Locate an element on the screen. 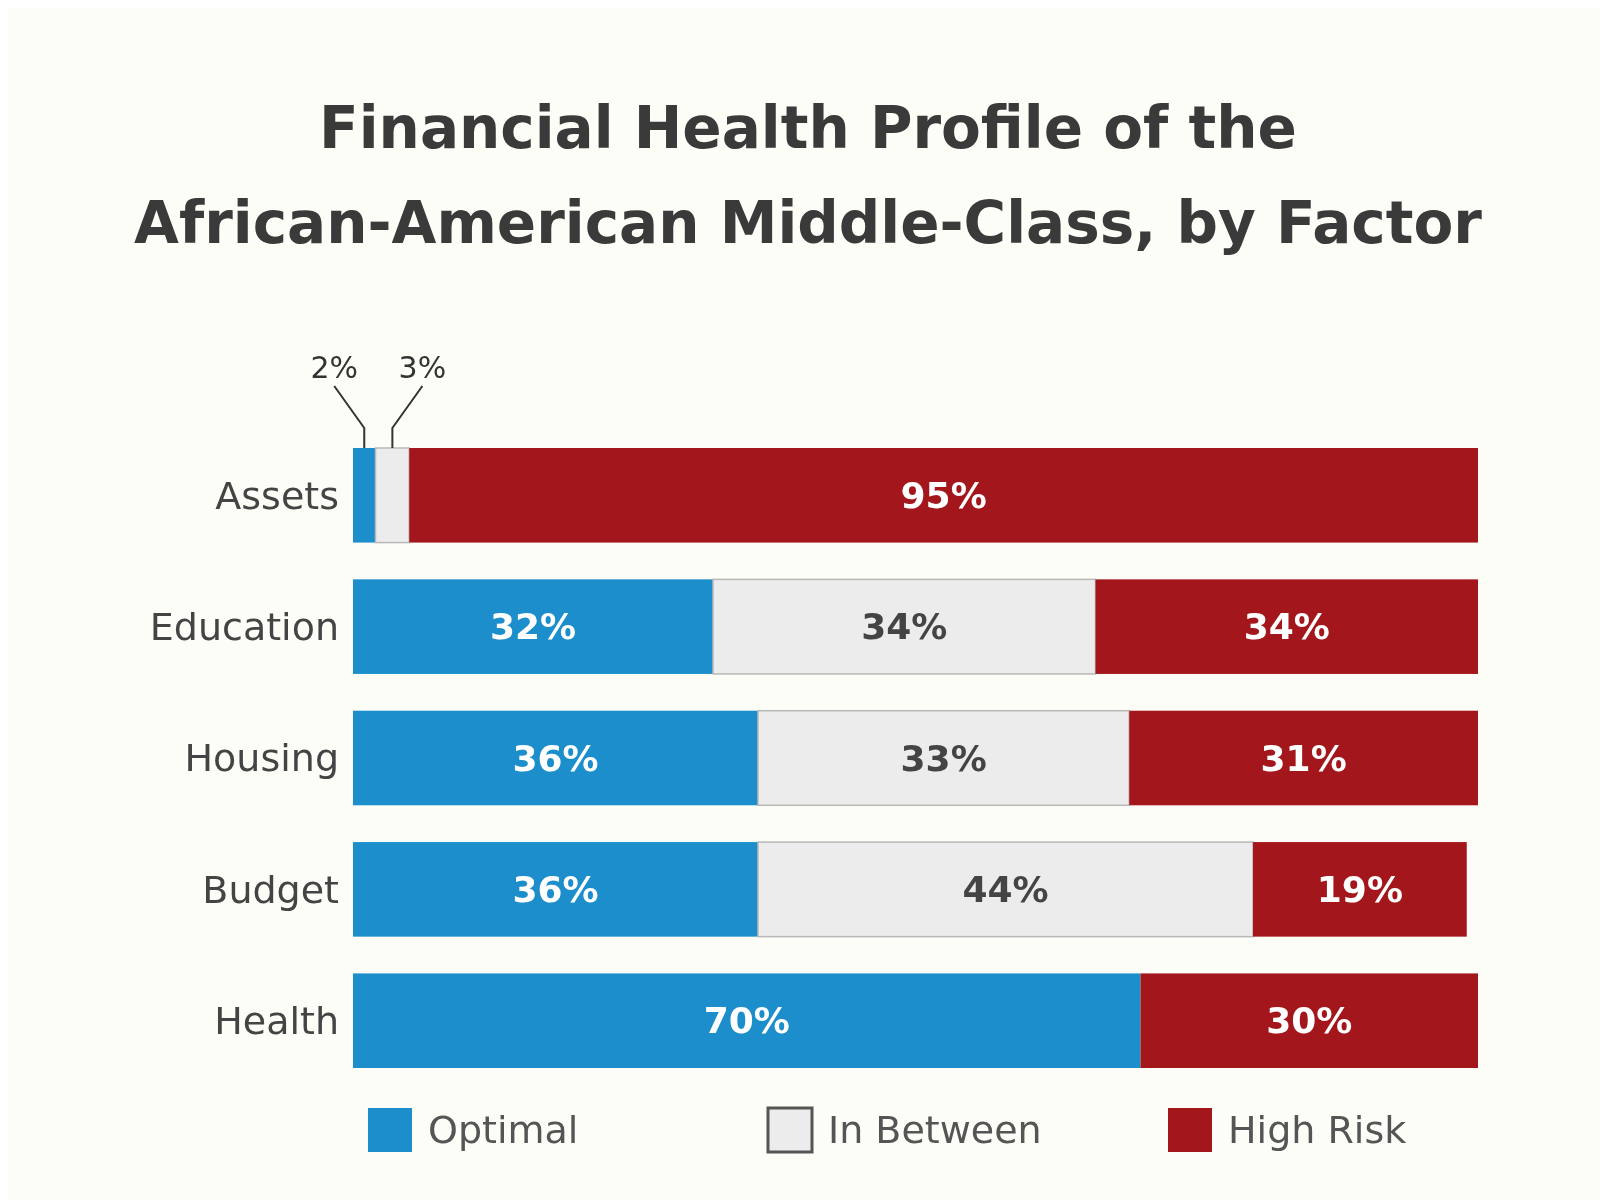  y-tick-label: Housing is located at coordinates (261, 758).